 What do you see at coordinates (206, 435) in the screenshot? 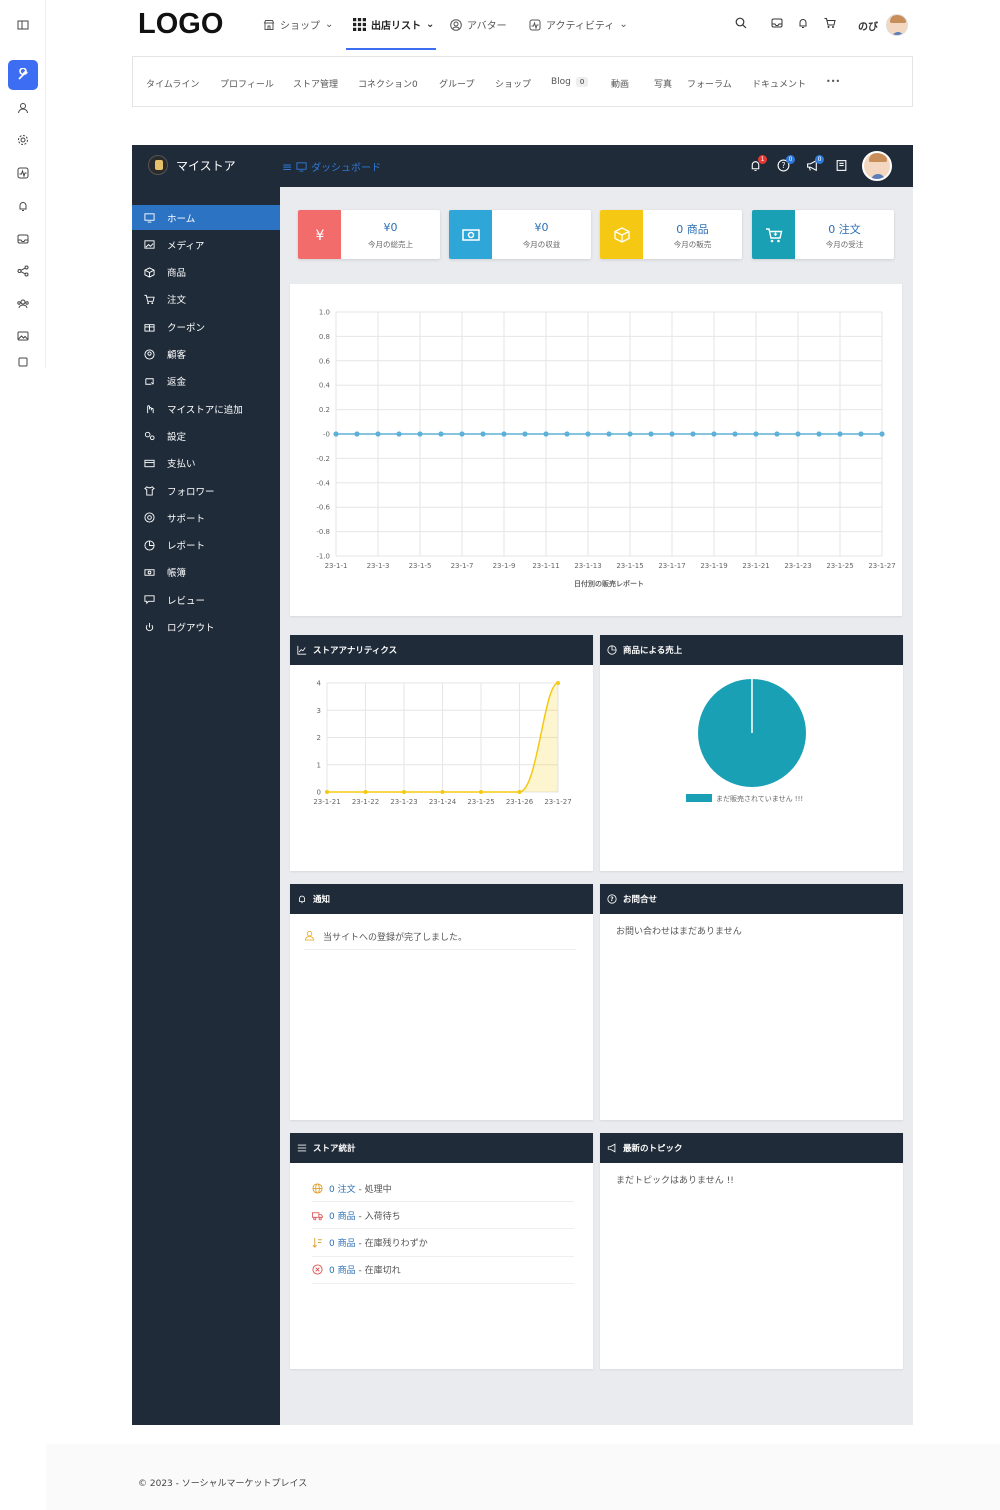
I see `sidebar-item: 設定` at bounding box center [206, 435].